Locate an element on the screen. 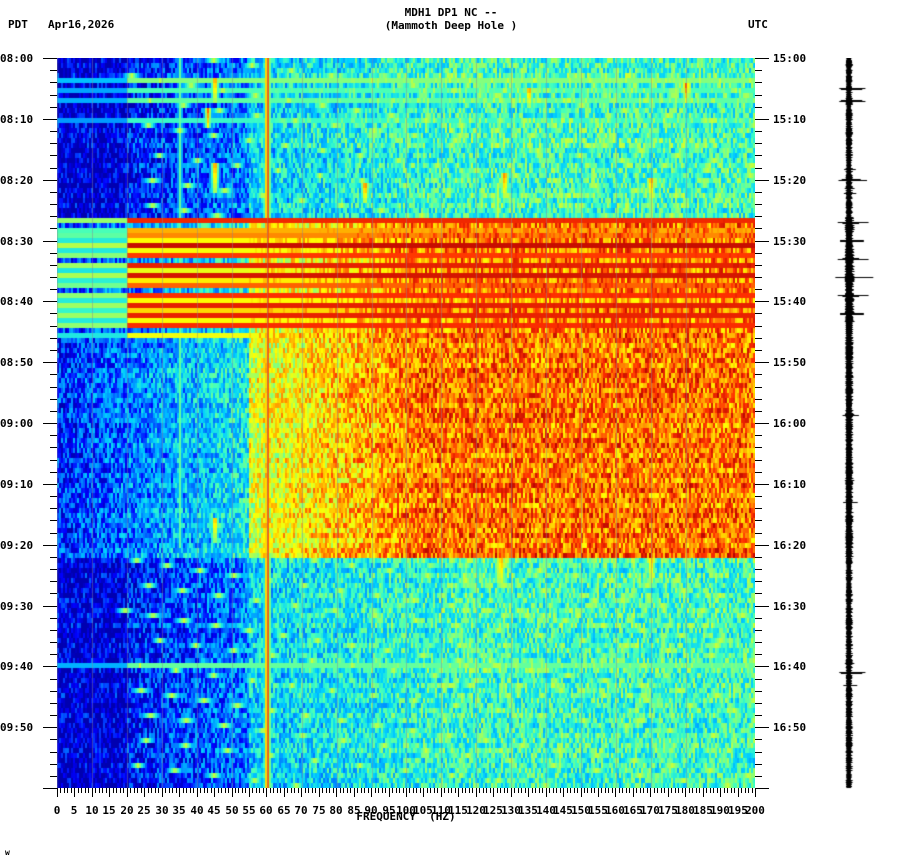 This screenshot has width=902, height=864. freq-label: 60 is located at coordinates (266, 810).